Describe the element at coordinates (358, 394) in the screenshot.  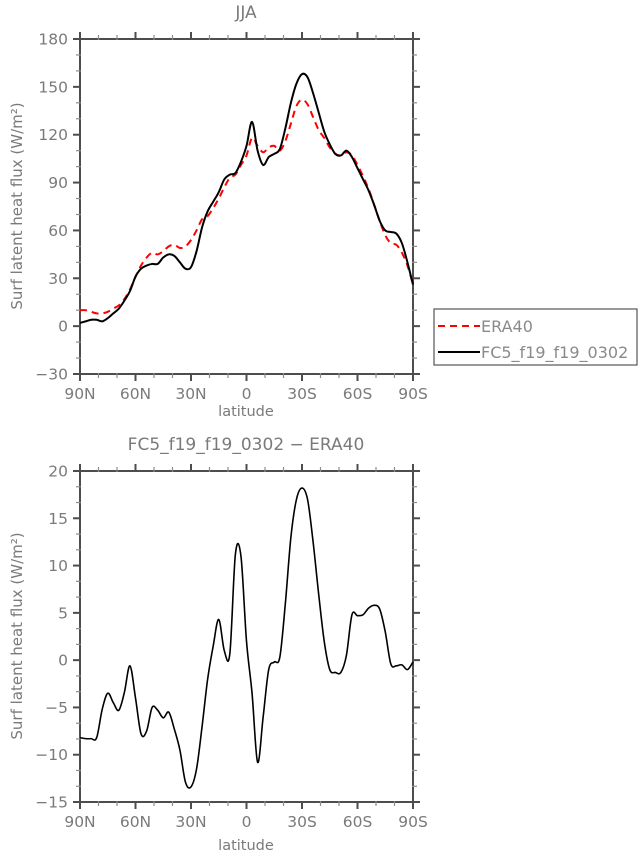
I see `top-panel-xtick-label: 60S` at that location.